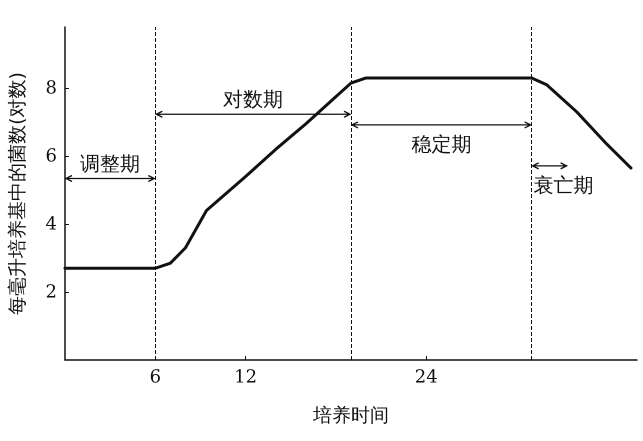 This screenshot has width=643, height=441. What do you see at coordinates (441, 144) in the screenshot?
I see `annotation: 稳定期` at bounding box center [441, 144].